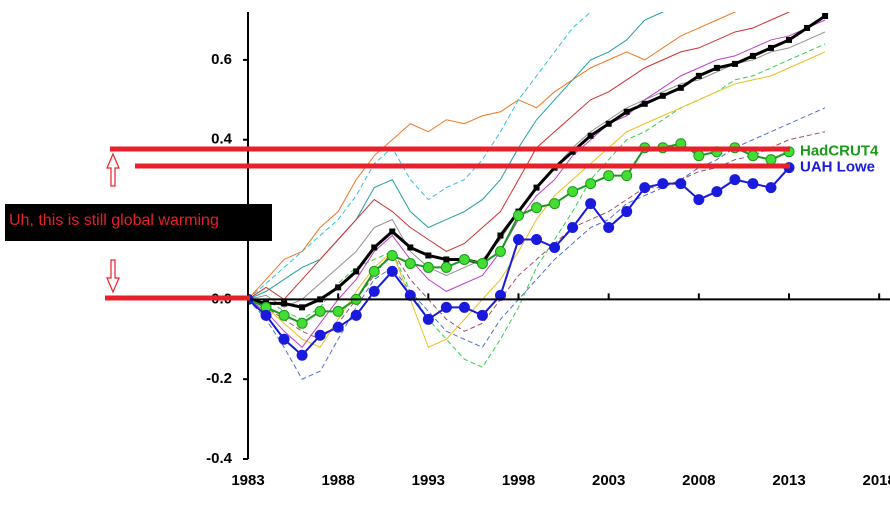 The width and height of the screenshot is (890, 519). What do you see at coordinates (839, 151) in the screenshot?
I see `series-label: HadCRUT4` at bounding box center [839, 151].